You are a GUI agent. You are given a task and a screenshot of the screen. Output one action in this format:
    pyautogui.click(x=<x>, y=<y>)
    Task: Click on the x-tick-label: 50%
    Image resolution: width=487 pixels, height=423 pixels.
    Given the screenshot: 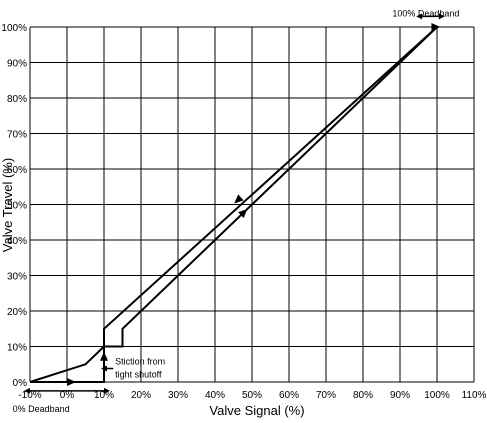 What is the action you would take?
    pyautogui.click(x=252, y=395)
    